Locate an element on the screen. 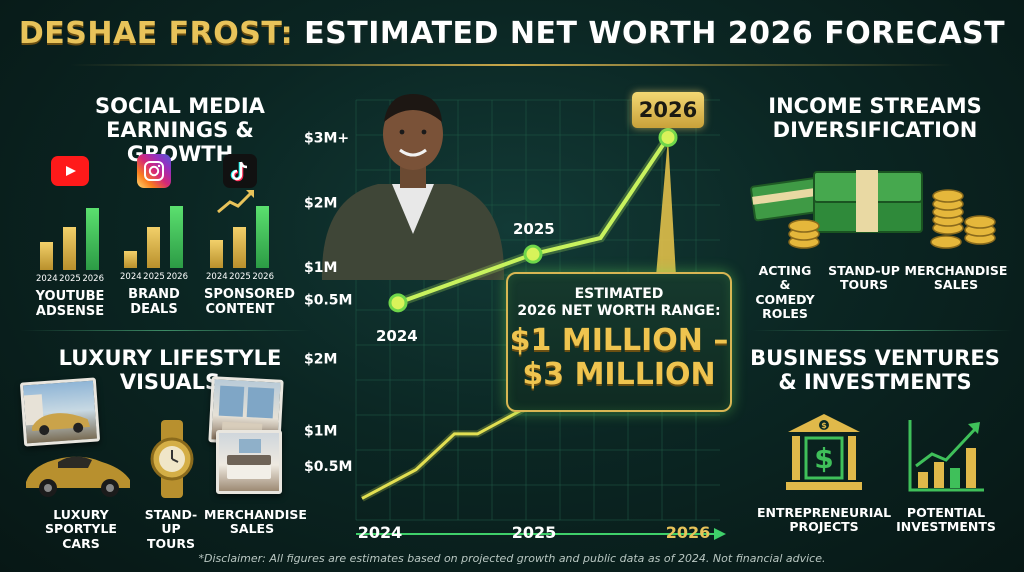 This screenshot has height=572, width=1024. callout-range-label: 2026 NET WORTH RANGE: is located at coordinates (619, 310).